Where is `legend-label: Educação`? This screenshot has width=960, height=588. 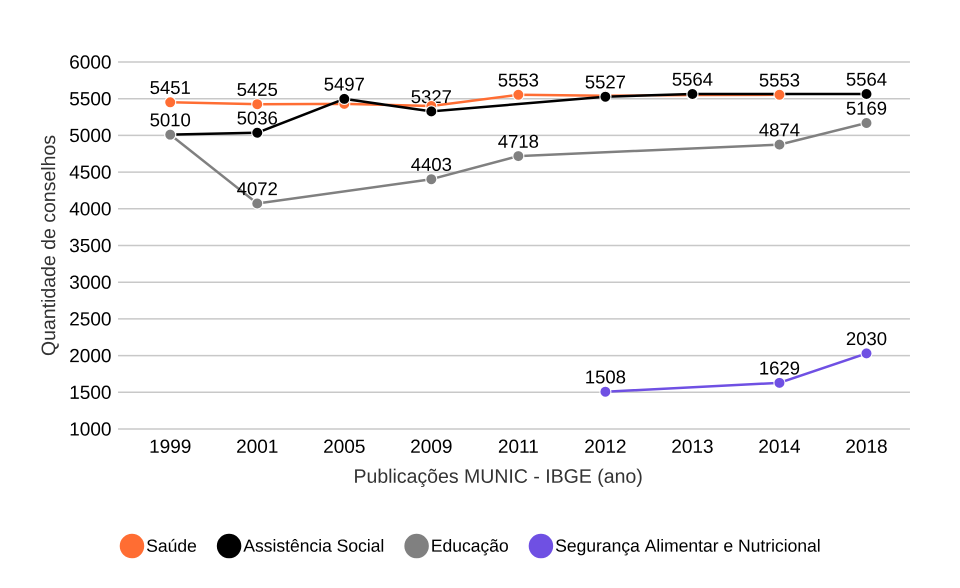 legend-label: Educação is located at coordinates (470, 547).